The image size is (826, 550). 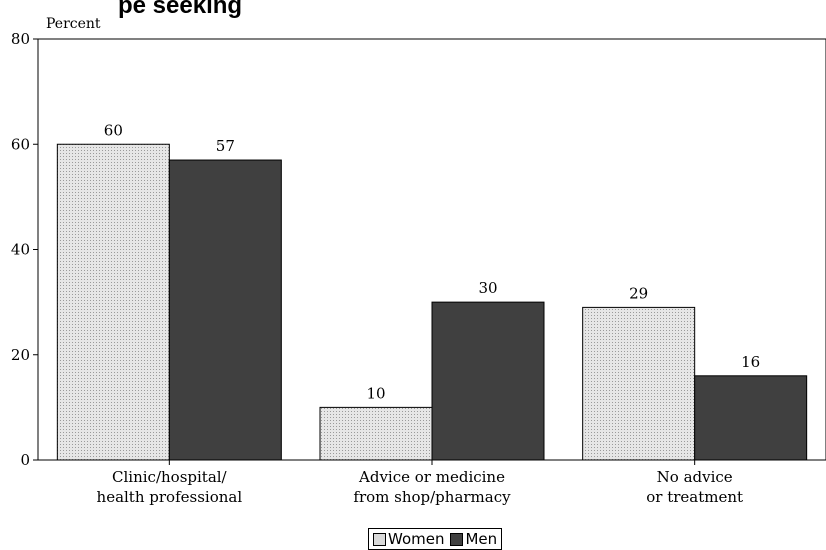 What do you see at coordinates (170, 477) in the screenshot?
I see `category-label-0-line-0: Clinic/hospital/` at bounding box center [170, 477].